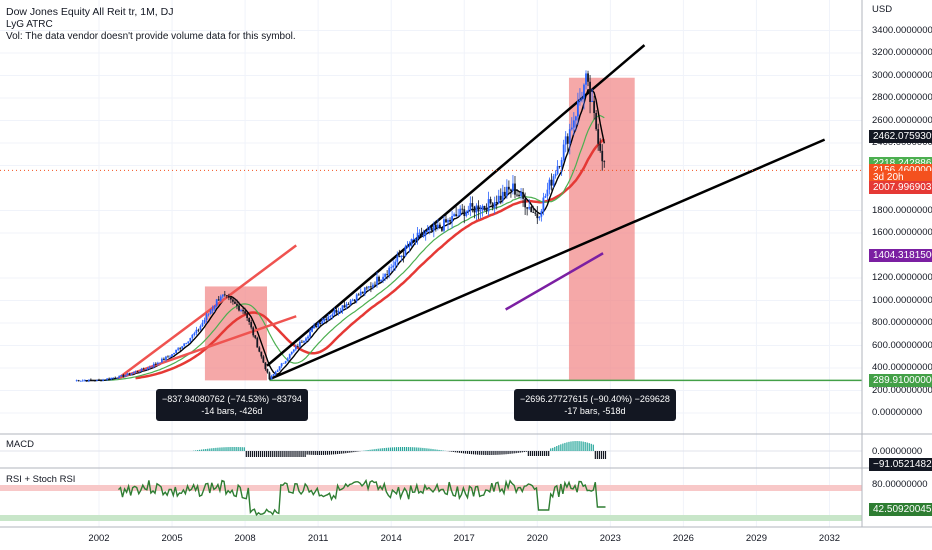 This screenshot has width=932, height=550. I want to click on purple-trend, so click(554, 281).